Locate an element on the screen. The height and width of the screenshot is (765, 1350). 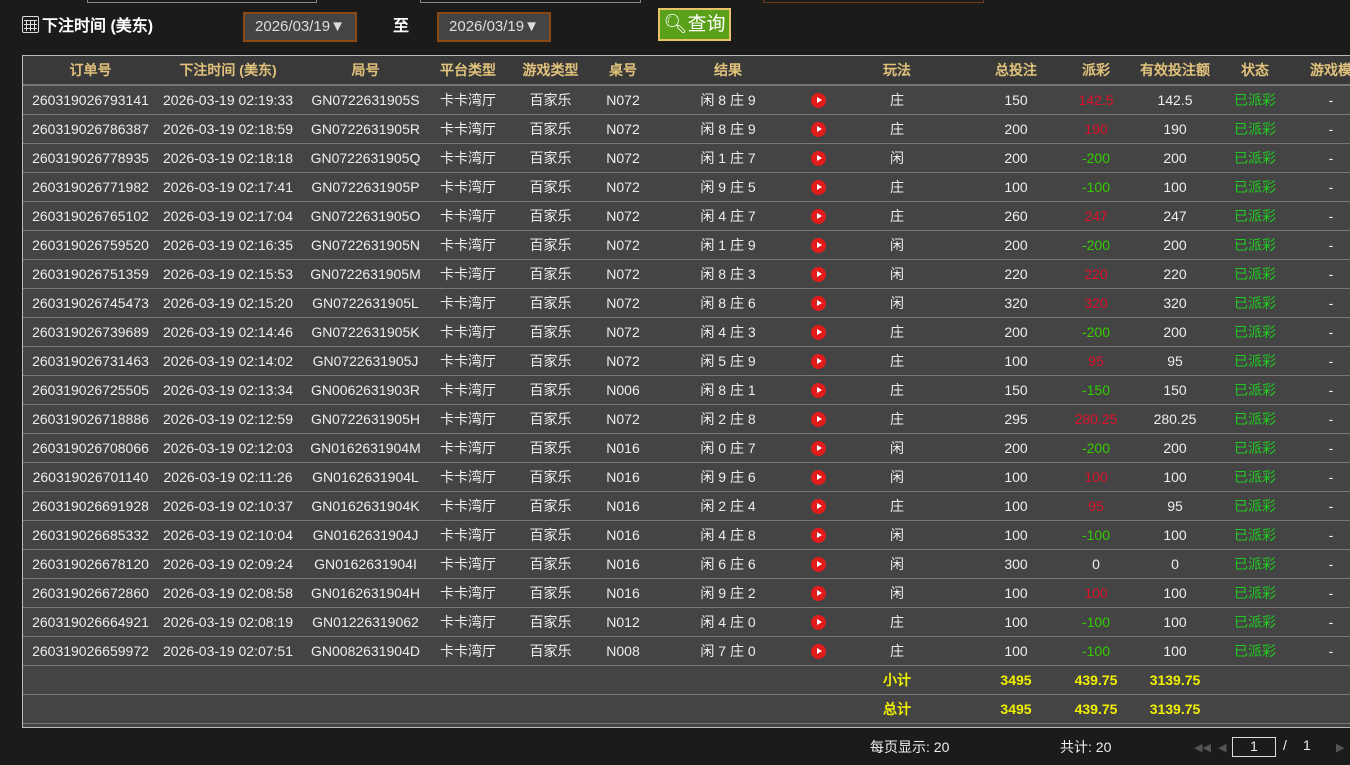
query-button: 🔍︎查询 is located at coordinates (694, 24).